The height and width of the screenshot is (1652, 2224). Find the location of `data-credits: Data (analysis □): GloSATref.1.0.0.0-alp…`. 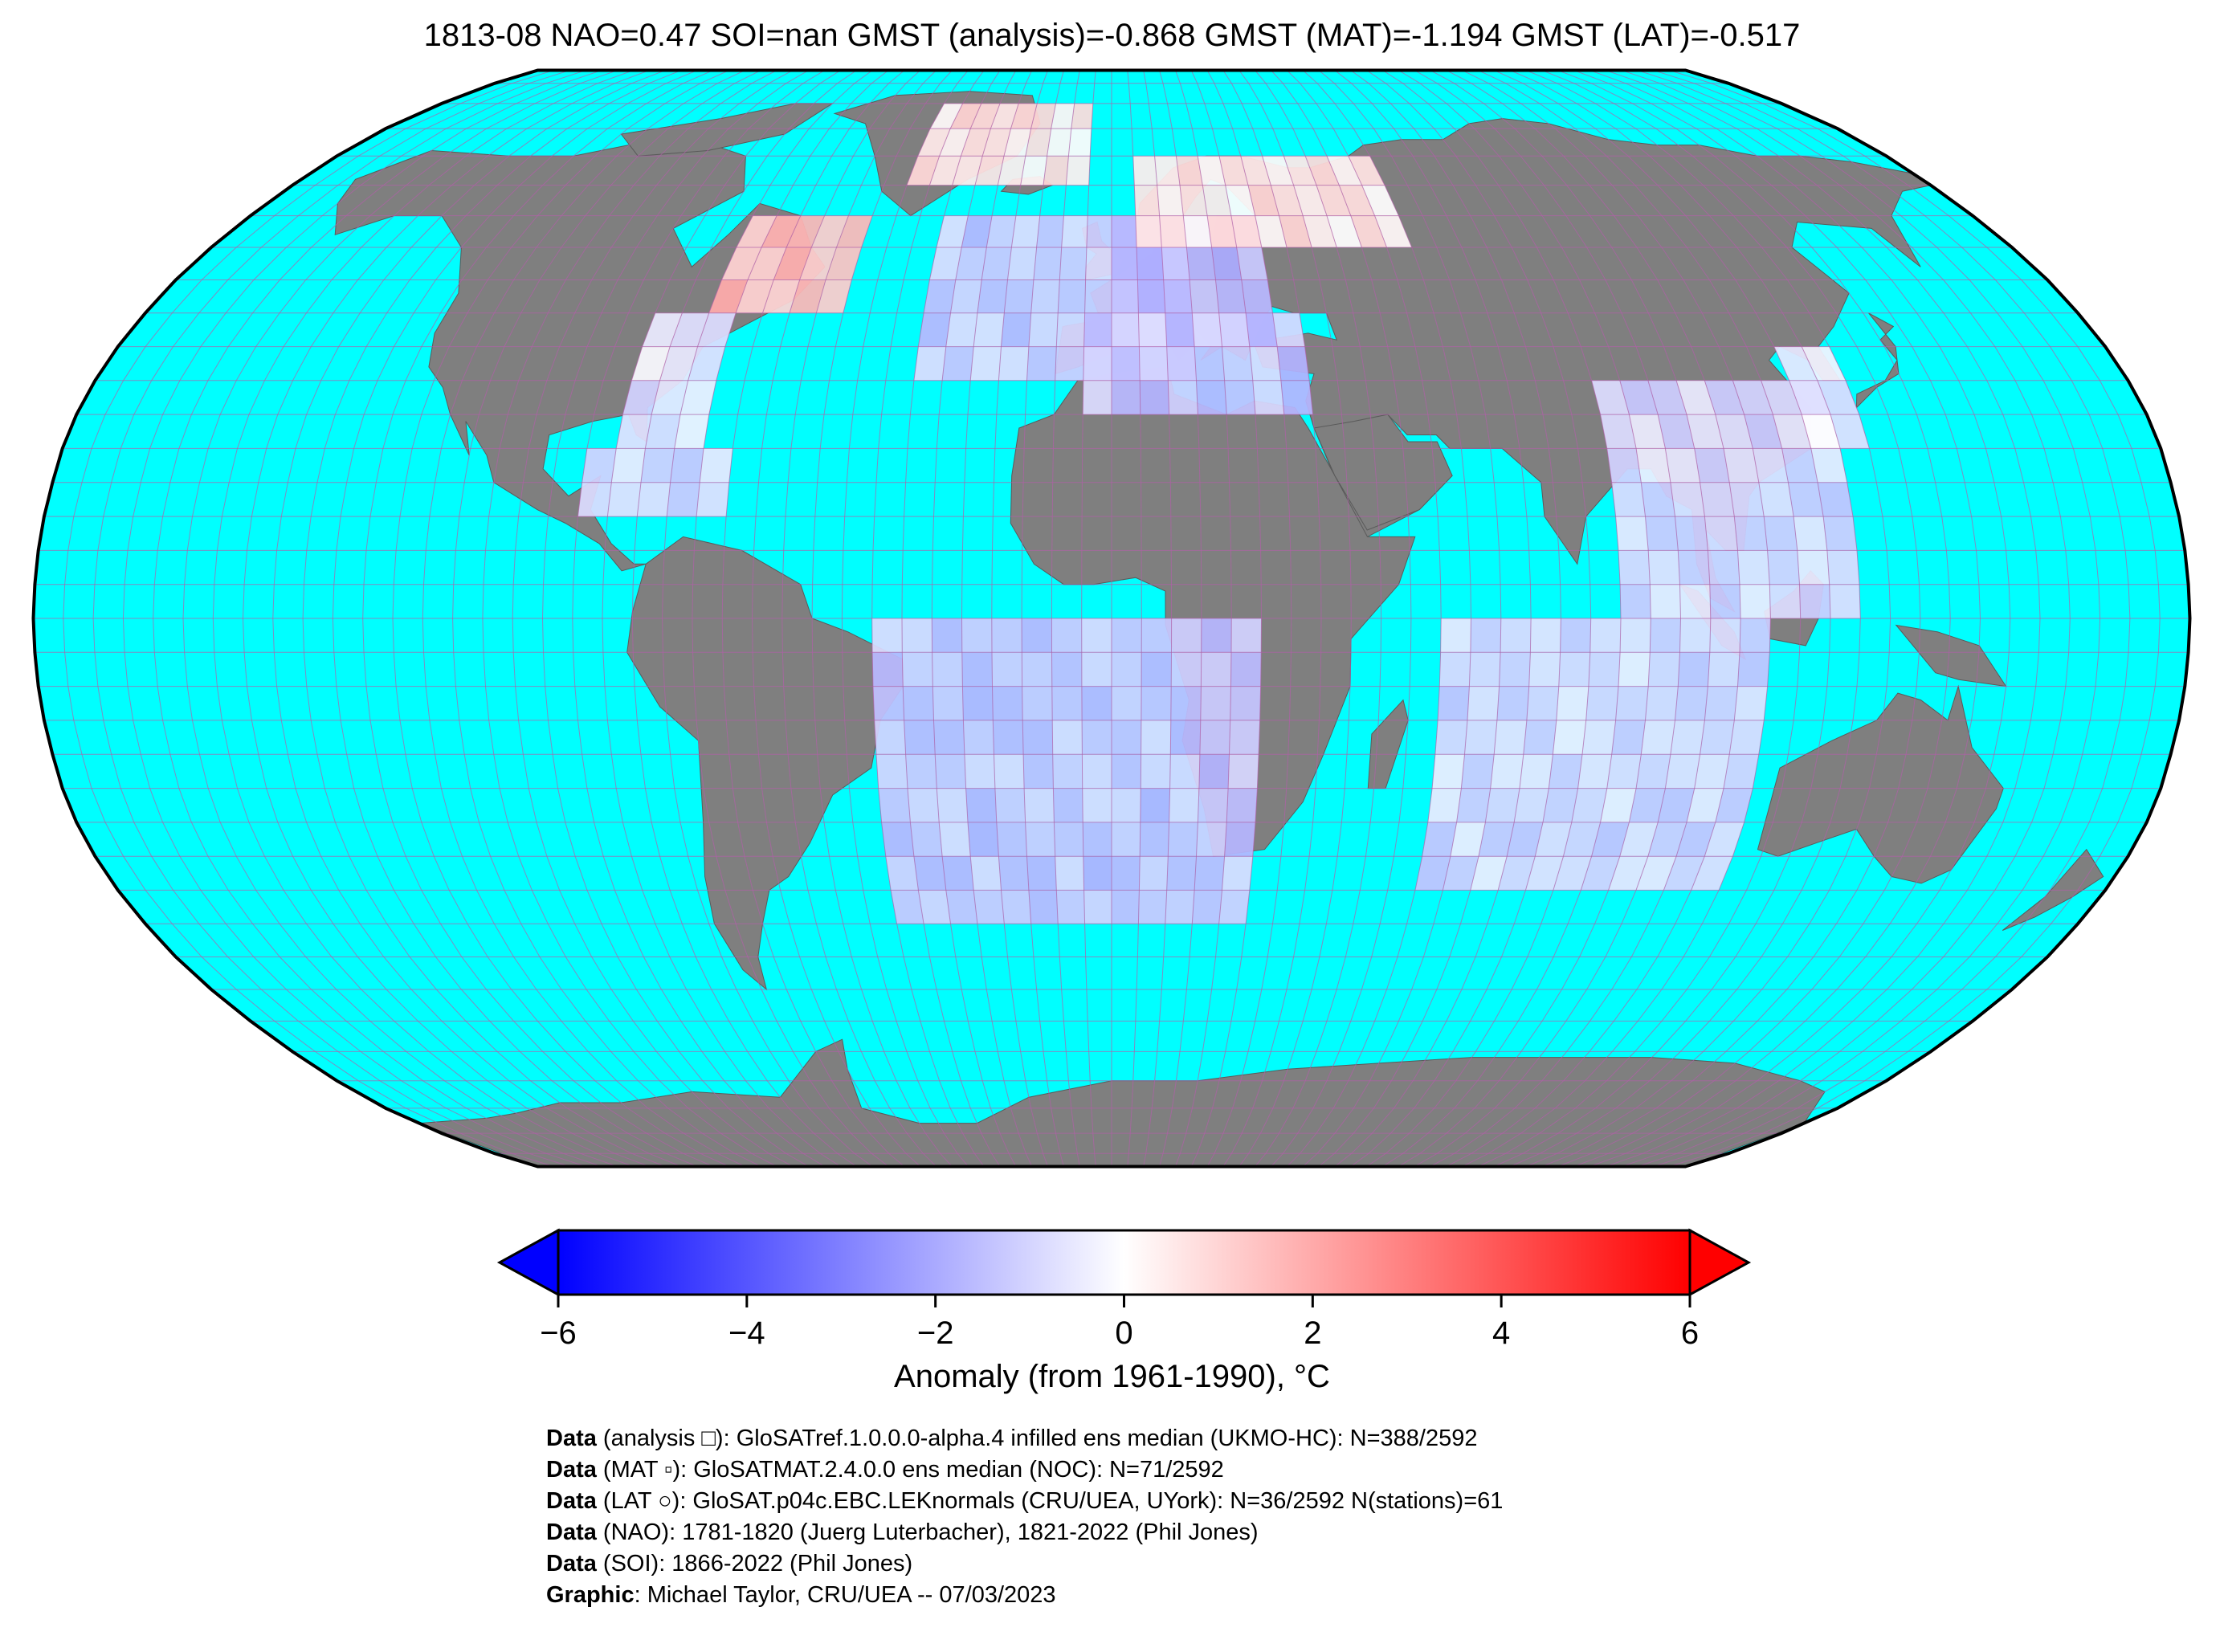

data-credits: Data (analysis □): GloSATref.1.0.0.0-alp… is located at coordinates (1024, 1517).